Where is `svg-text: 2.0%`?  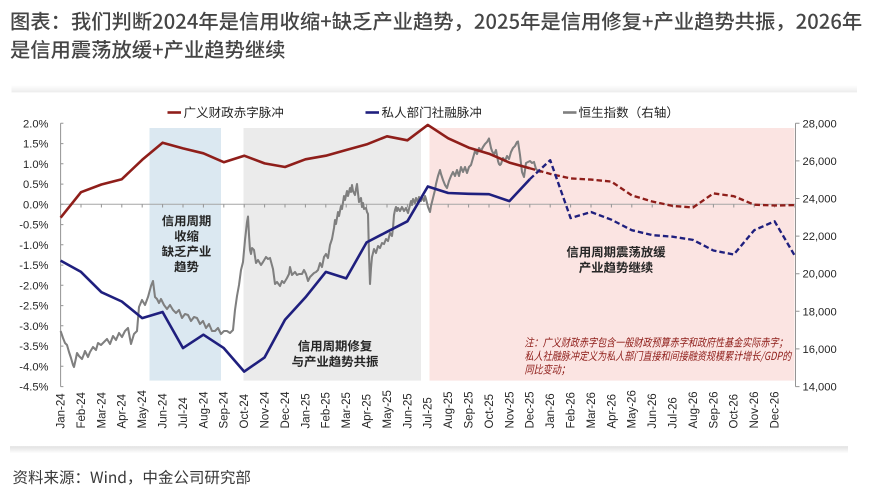
svg-text: 2.0% is located at coordinates (36, 124).